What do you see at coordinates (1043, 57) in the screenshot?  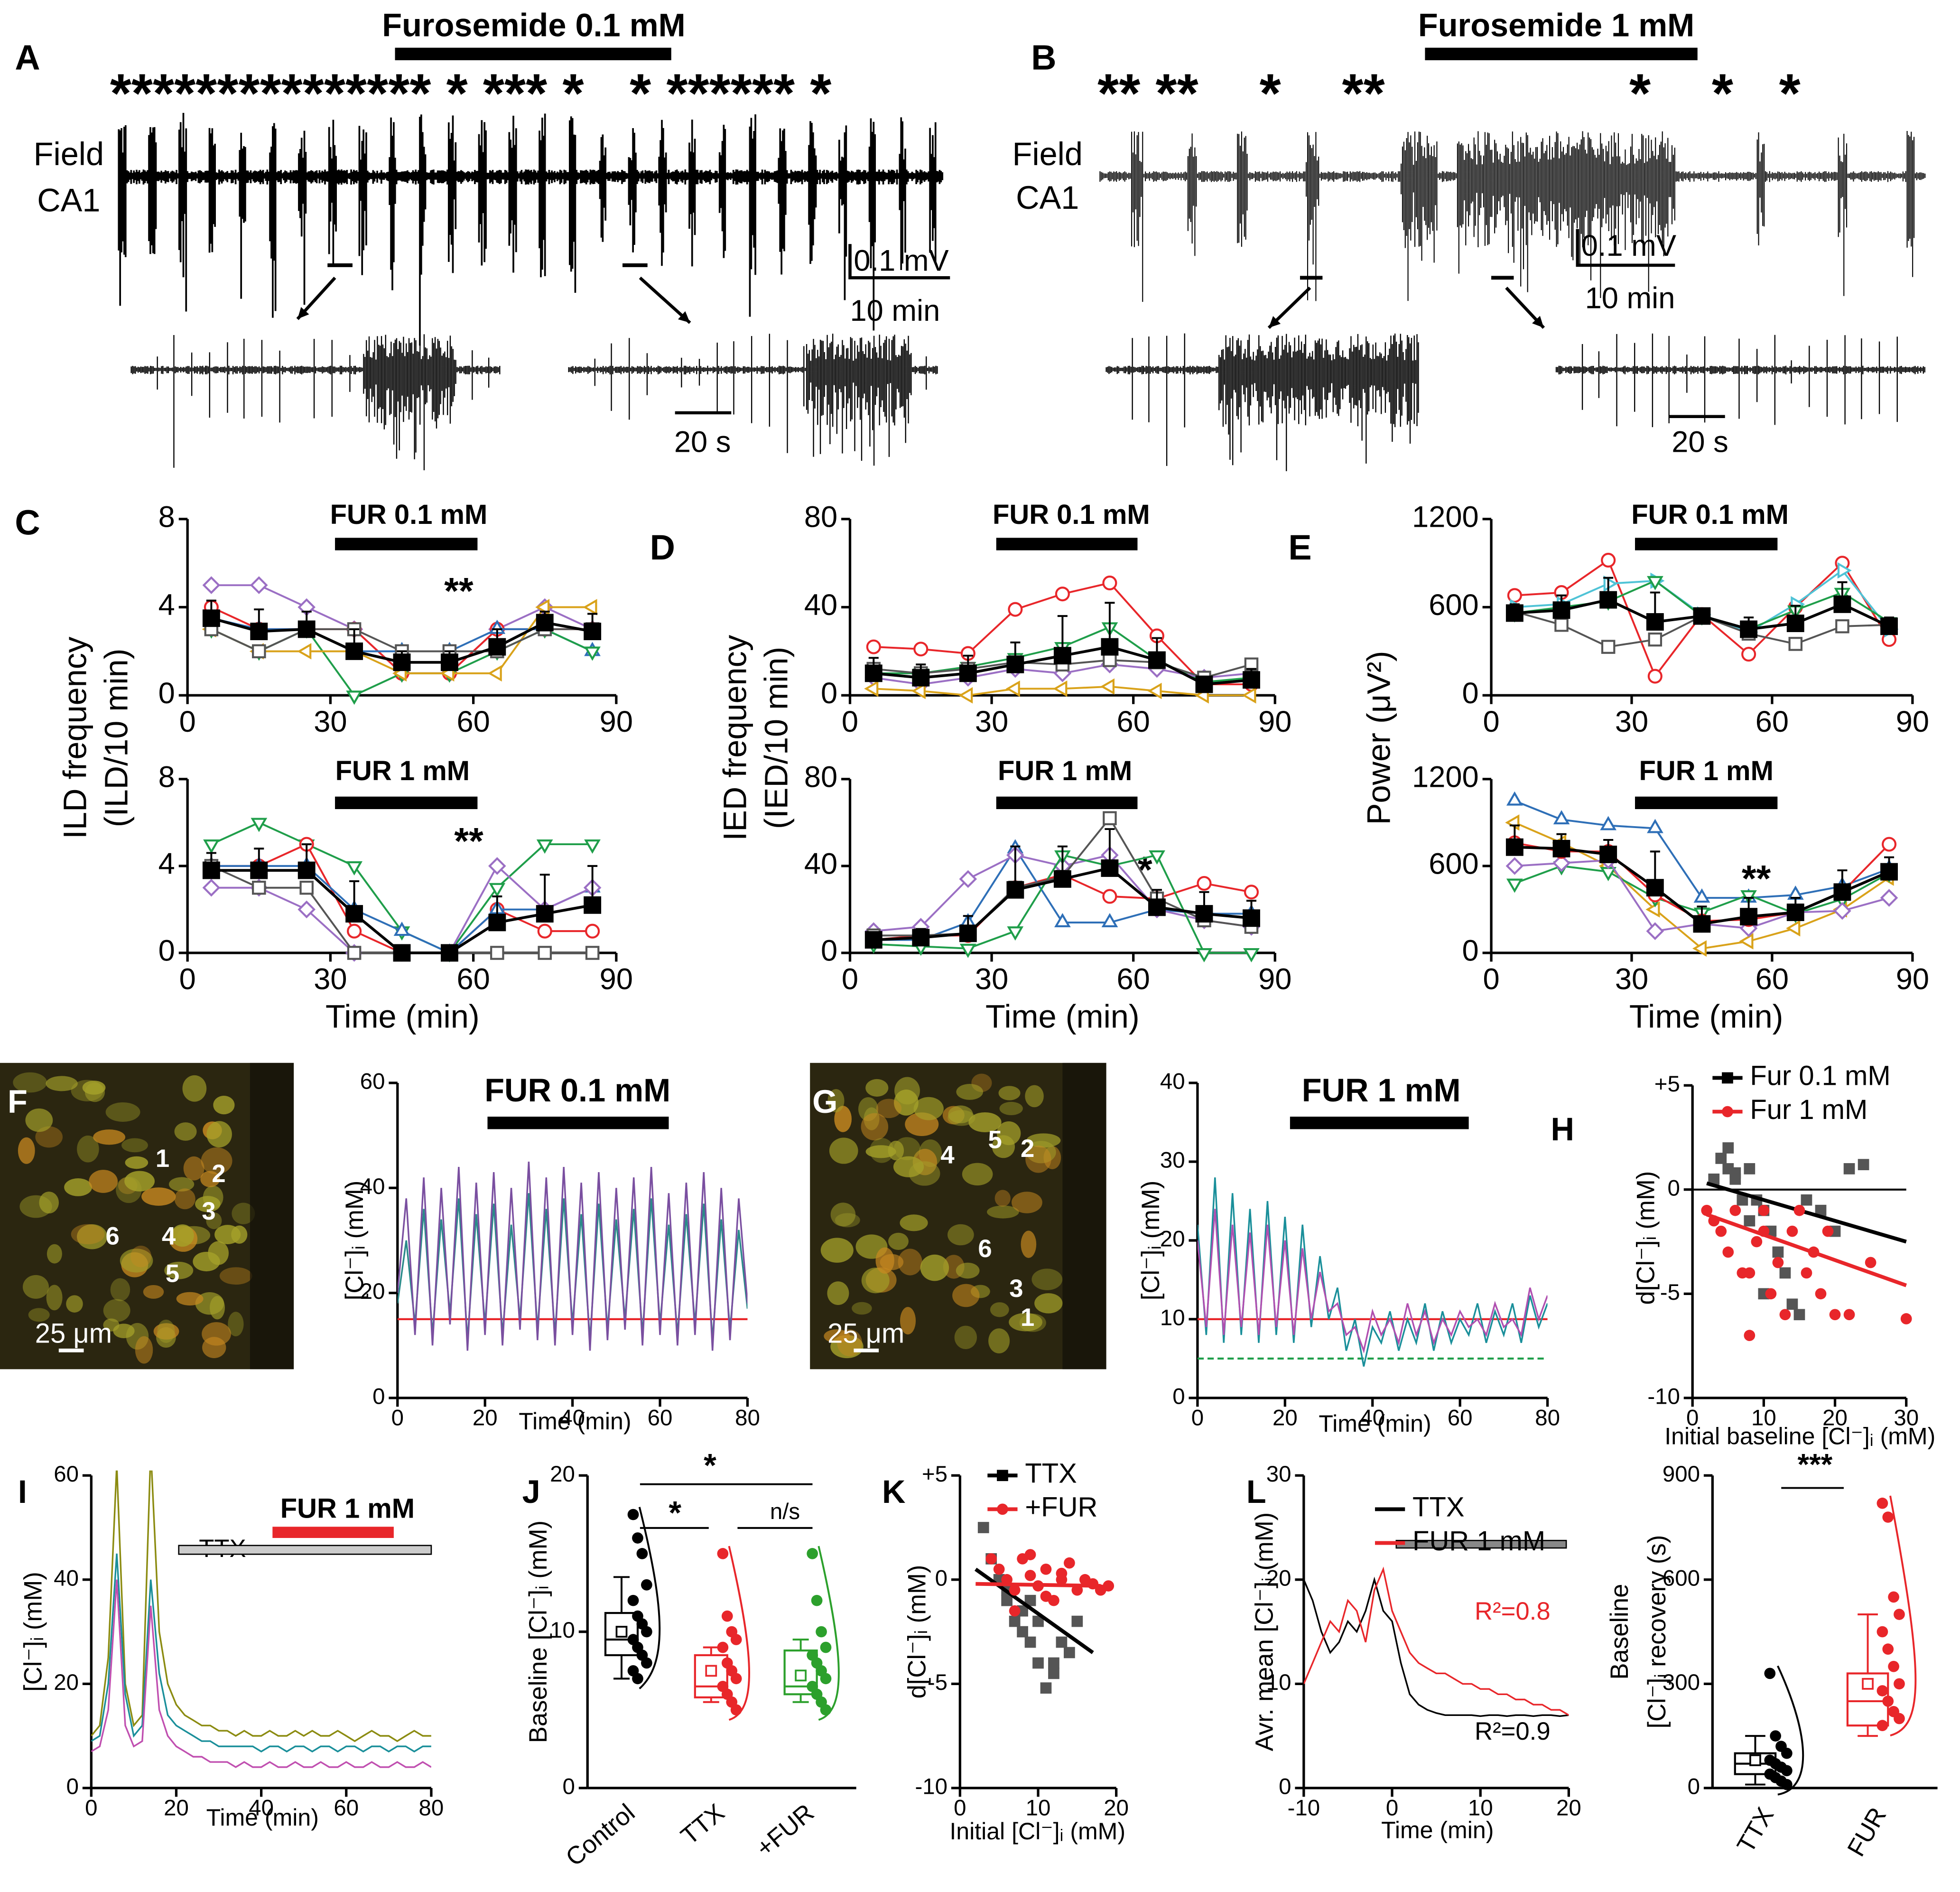 I see `panel-letter: B` at bounding box center [1043, 57].